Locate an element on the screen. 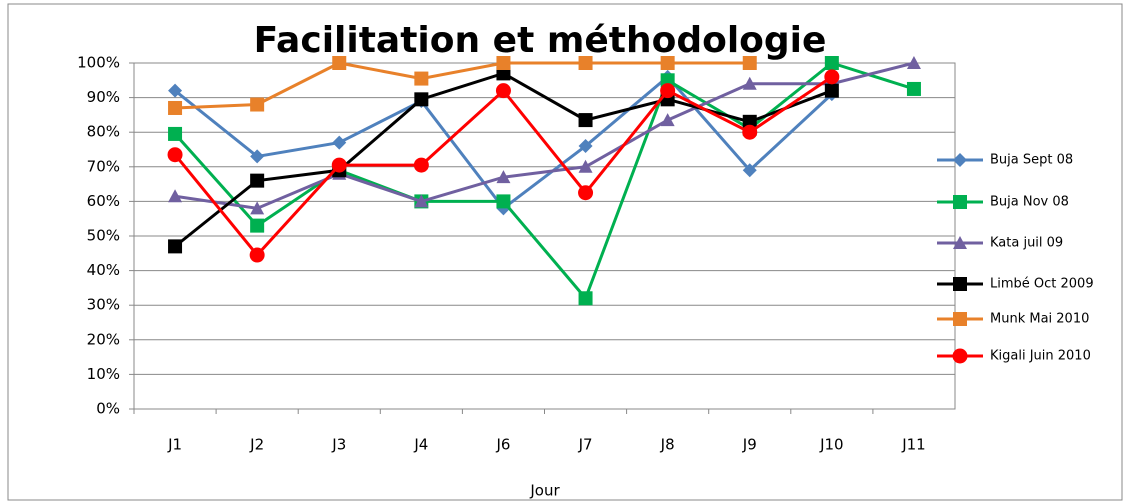 This screenshot has width=1130, height=501. y-tick-label: 90% is located at coordinates (103, 97).